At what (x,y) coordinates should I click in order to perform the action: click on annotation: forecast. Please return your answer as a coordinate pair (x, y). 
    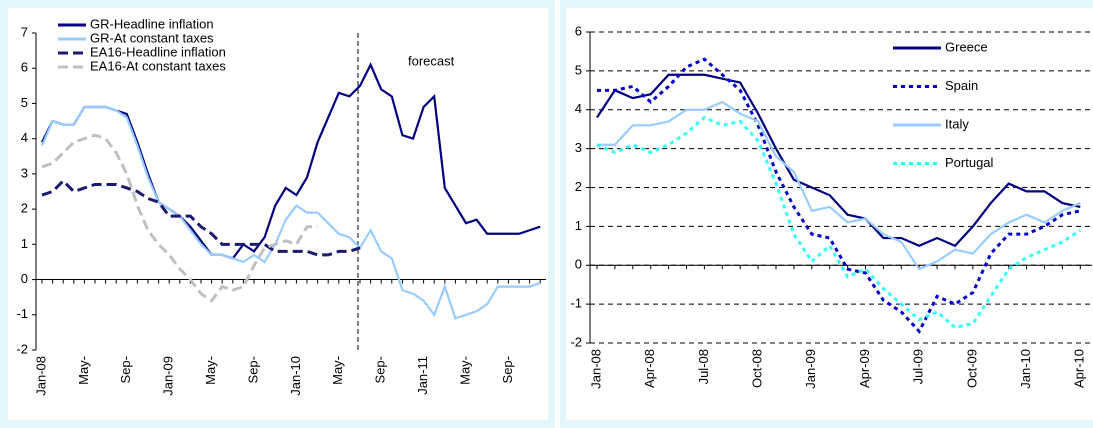
    Looking at the image, I should click on (431, 60).